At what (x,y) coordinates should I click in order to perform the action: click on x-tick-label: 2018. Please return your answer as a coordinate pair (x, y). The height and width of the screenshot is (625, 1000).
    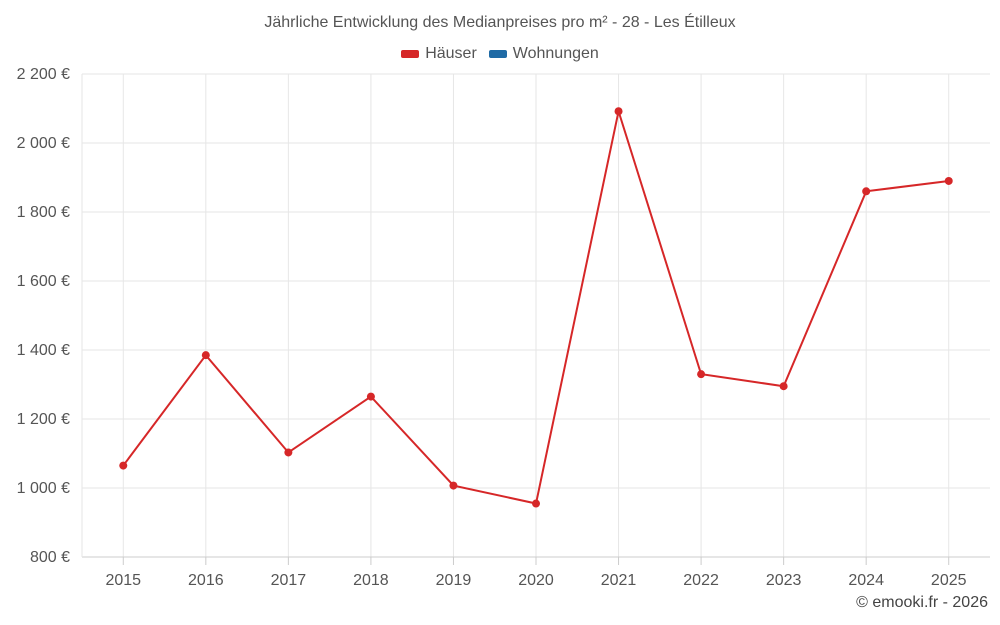
    Looking at the image, I should click on (371, 580).